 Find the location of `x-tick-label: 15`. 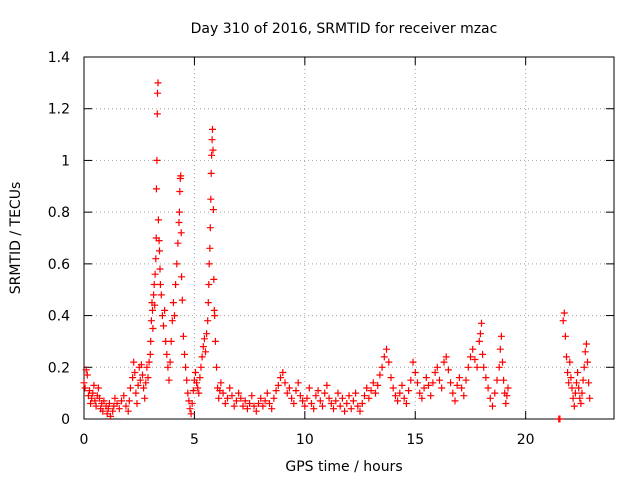

x-tick-label: 15 is located at coordinates (415, 440).